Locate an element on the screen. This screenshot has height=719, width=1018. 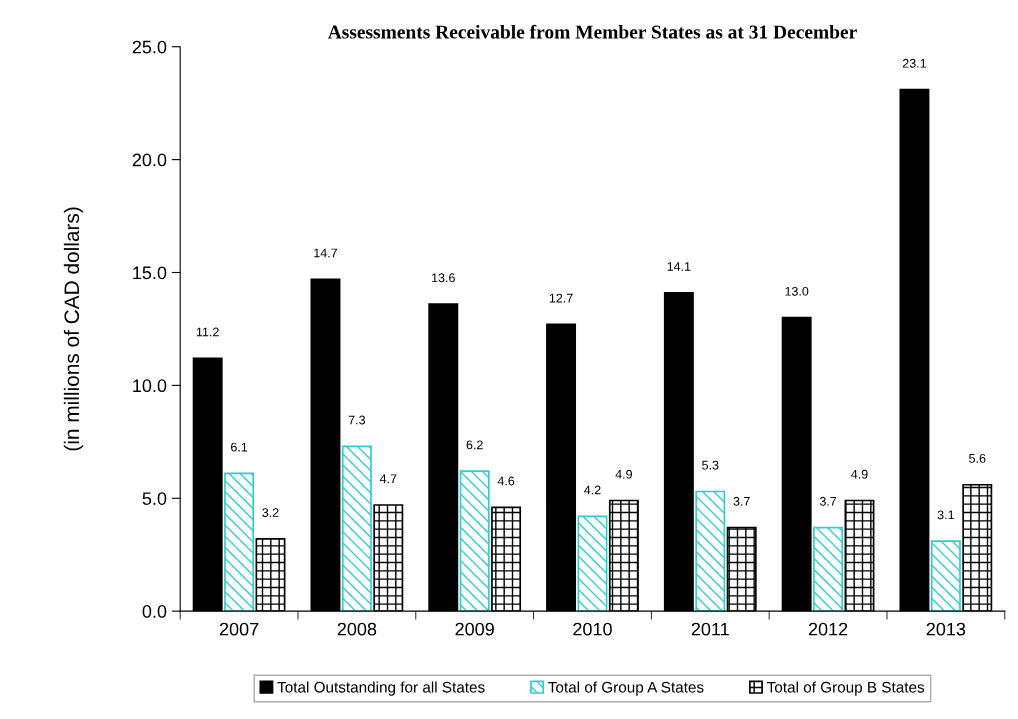
legend-label: Total Outstanding for all States is located at coordinates (381, 688).